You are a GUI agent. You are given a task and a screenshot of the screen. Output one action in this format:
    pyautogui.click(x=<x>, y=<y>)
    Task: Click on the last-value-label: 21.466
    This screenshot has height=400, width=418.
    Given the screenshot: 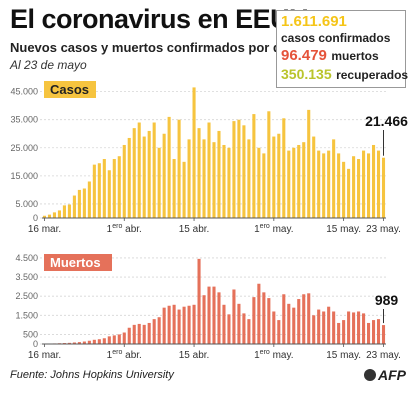 What is the action you would take?
    pyautogui.click(x=386, y=121)
    